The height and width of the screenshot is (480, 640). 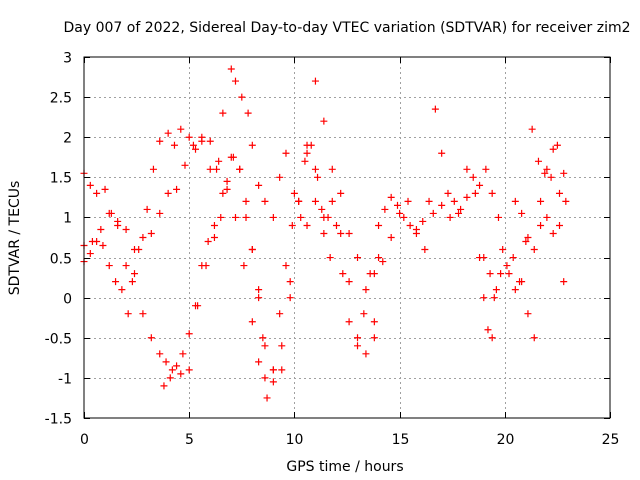 What do you see at coordinates (58, 340) in the screenshot?
I see `y-tick-label: -0.5` at bounding box center [58, 340].